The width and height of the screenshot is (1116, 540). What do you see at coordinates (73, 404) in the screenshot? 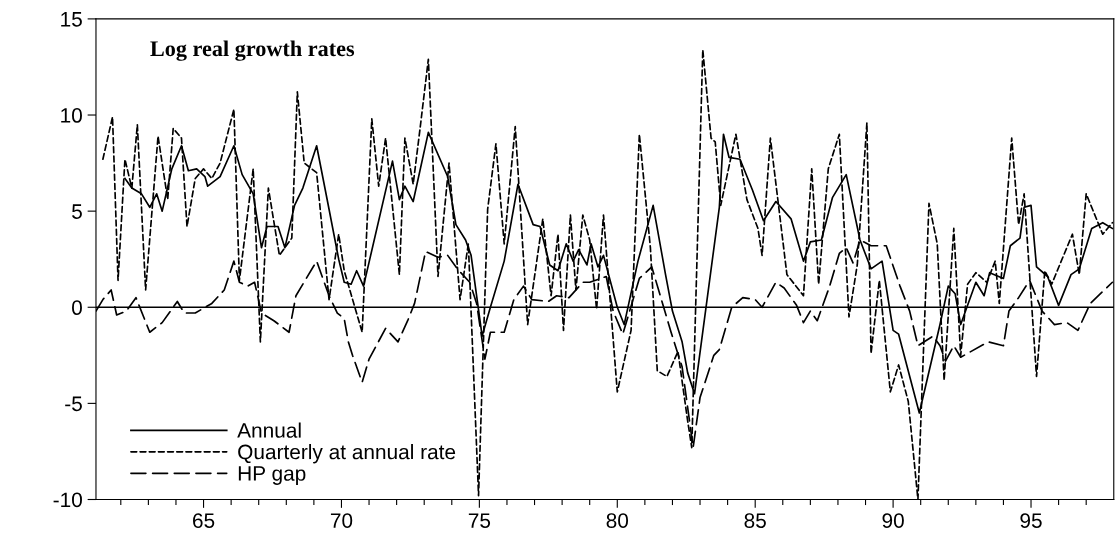
I see `y-tick-label: -5` at bounding box center [73, 404].